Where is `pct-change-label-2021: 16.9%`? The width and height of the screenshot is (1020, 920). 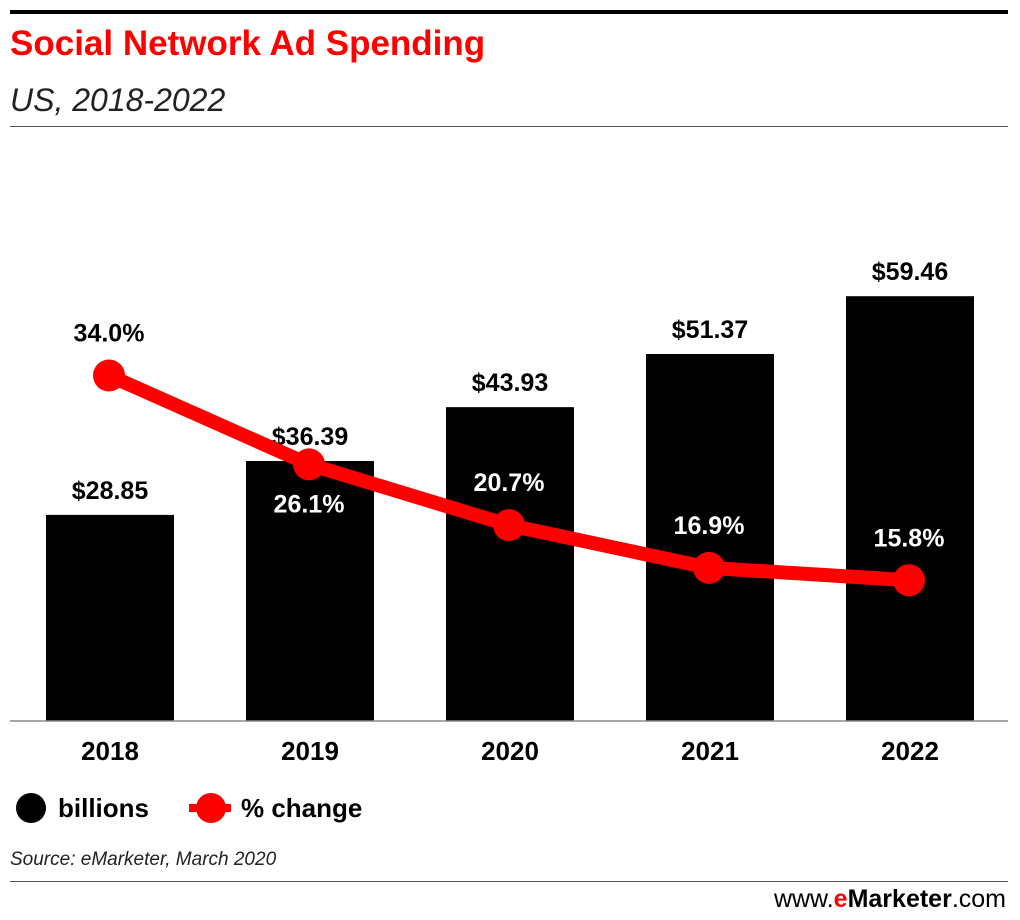
pct-change-label-2021: 16.9% is located at coordinates (709, 526).